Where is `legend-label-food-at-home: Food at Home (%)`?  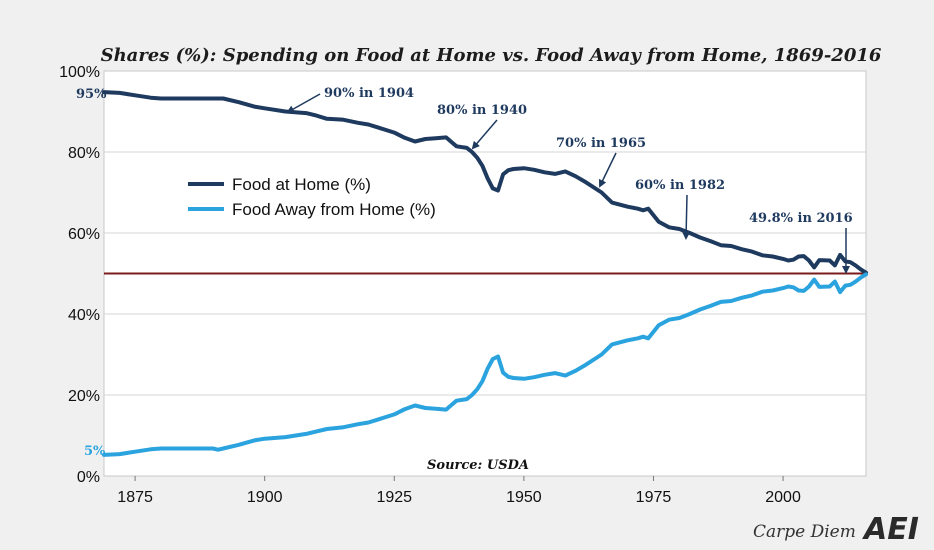
legend-label-food-at-home: Food at Home (%) is located at coordinates (301, 184).